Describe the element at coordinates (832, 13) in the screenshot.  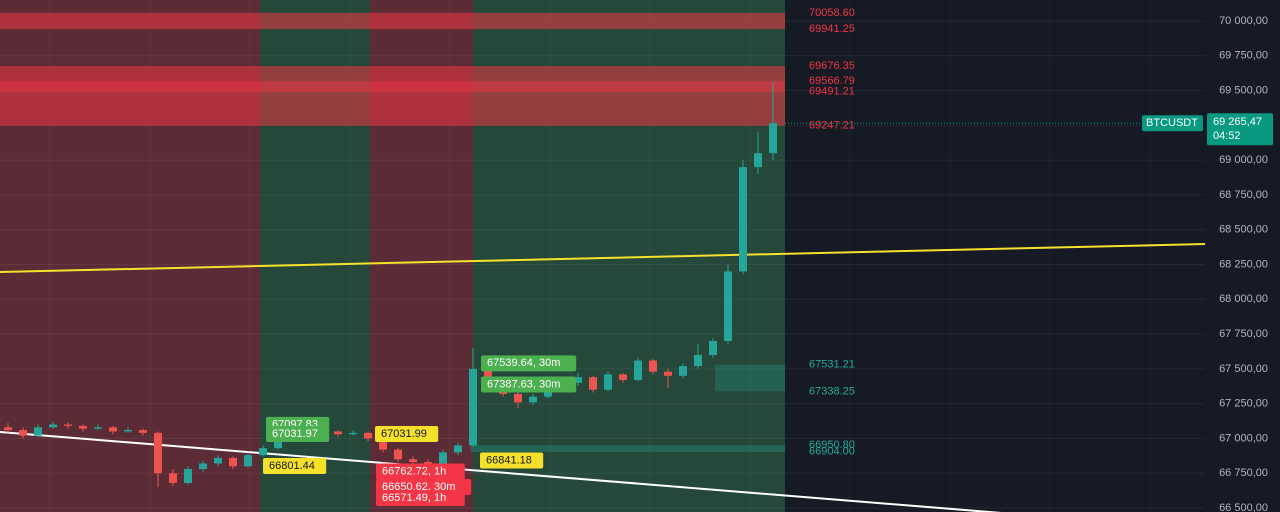
I see `level-label: 70058.60` at that location.